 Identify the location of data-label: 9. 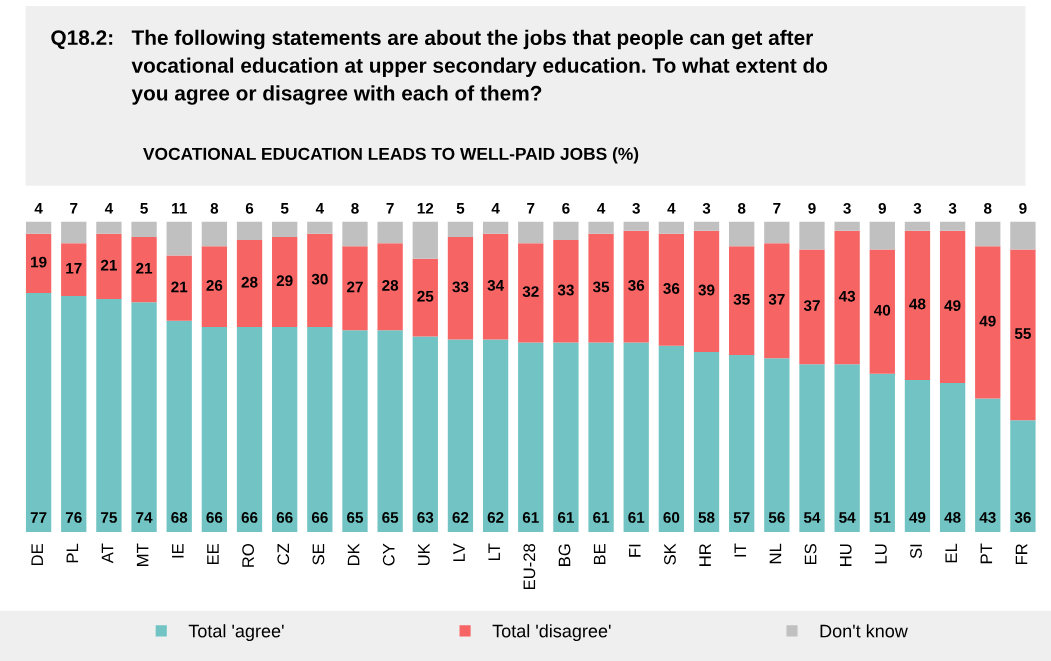
(812, 208).